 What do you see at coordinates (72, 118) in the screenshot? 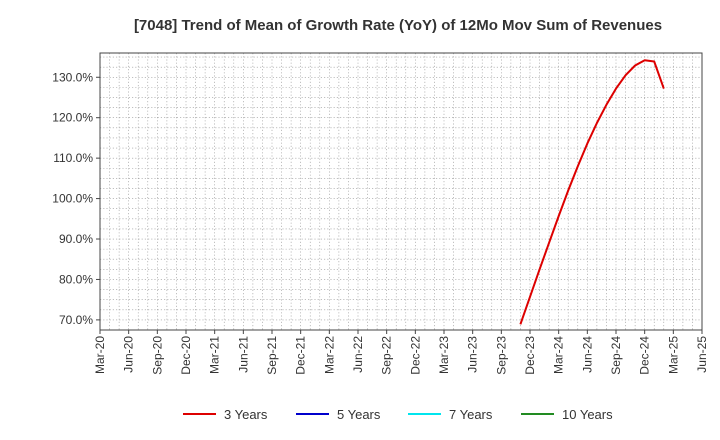
I see `y-tick-label: 120.0%` at bounding box center [72, 118].